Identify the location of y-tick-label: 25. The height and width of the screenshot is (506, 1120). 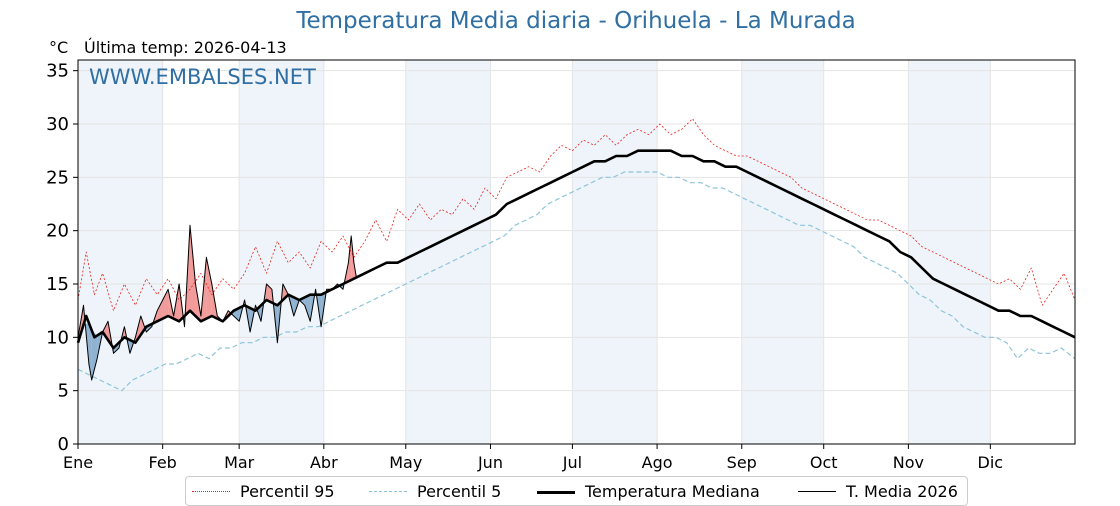
(57, 177).